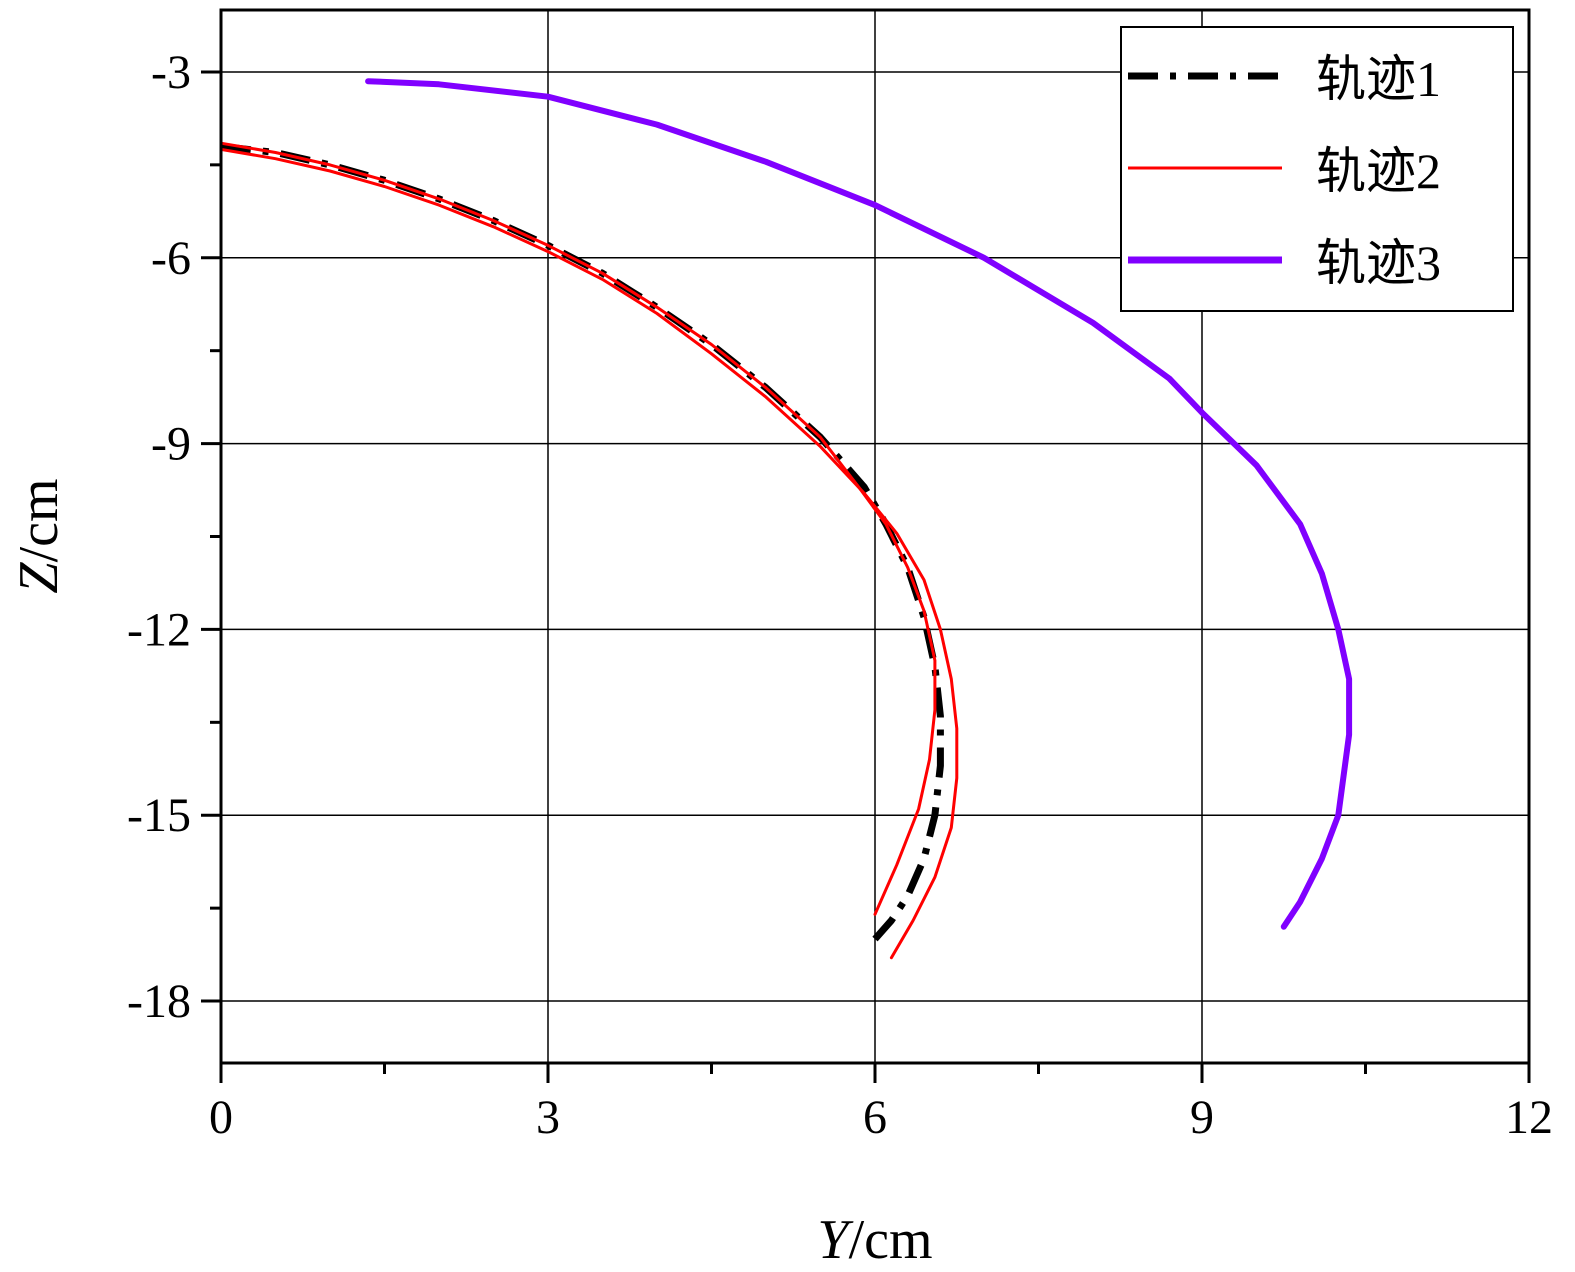 This screenshot has height=1272, width=1575. I want to click on legend: 轨迹1 轨迹2 轨迹3, so click(1317, 169).